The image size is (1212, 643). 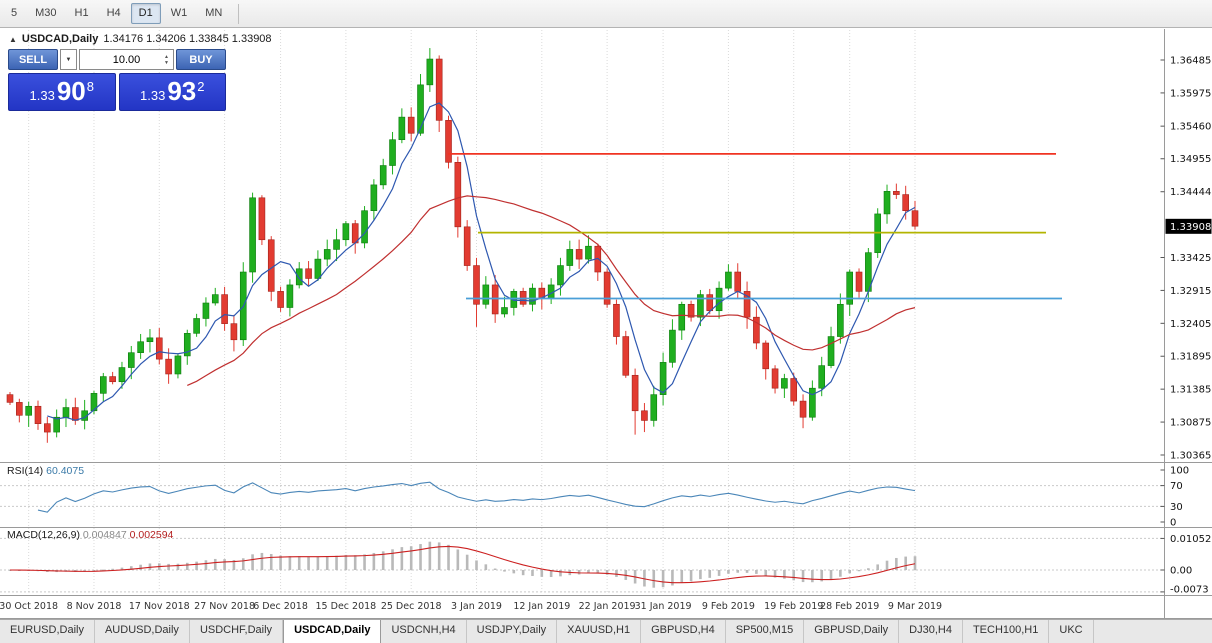 What do you see at coordinates (852, 631) in the screenshot?
I see `tab-gbpusd-daily: GBPUSD,Daily` at bounding box center [852, 631].